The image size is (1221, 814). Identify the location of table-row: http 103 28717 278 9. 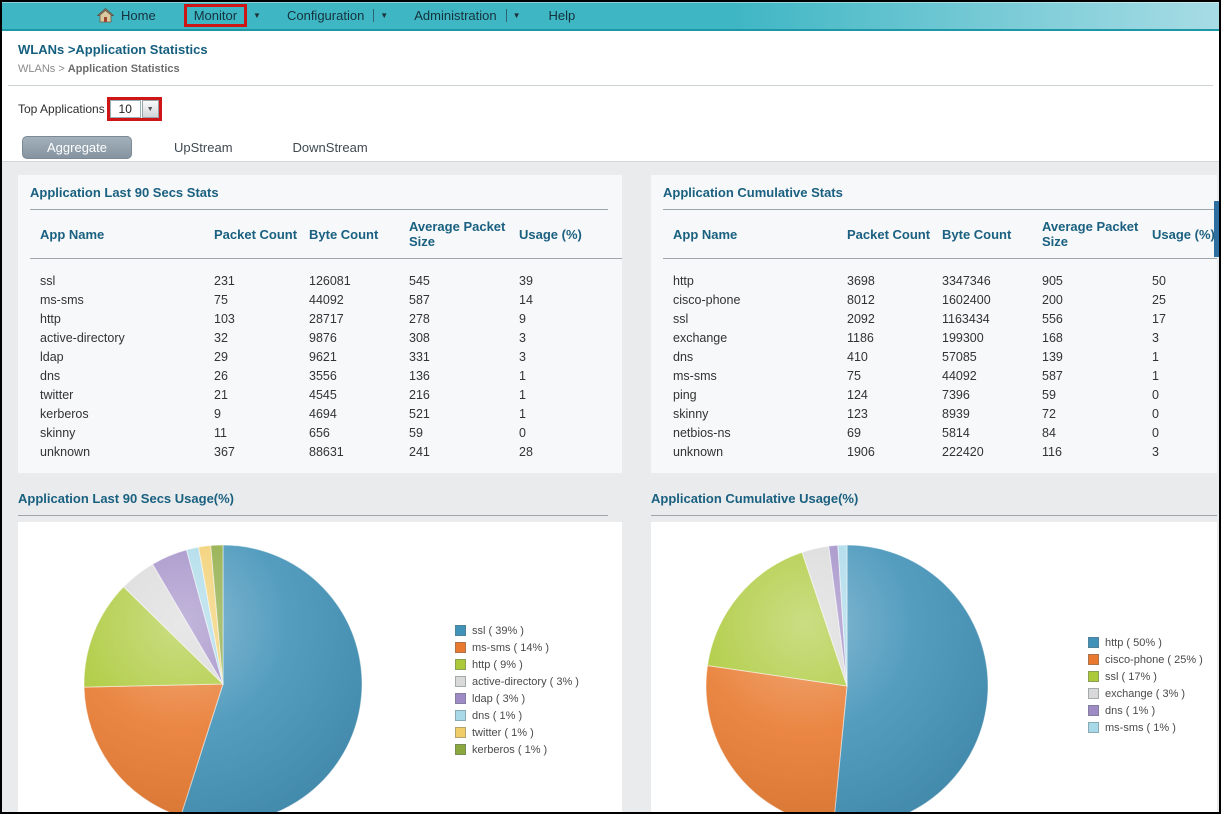
(326, 318).